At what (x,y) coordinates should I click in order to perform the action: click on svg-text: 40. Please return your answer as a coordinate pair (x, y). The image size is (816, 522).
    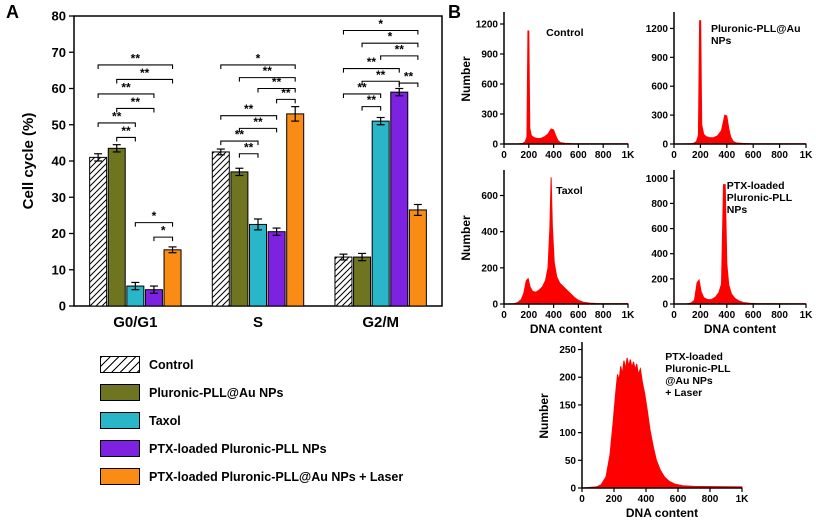
    Looking at the image, I should click on (59, 161).